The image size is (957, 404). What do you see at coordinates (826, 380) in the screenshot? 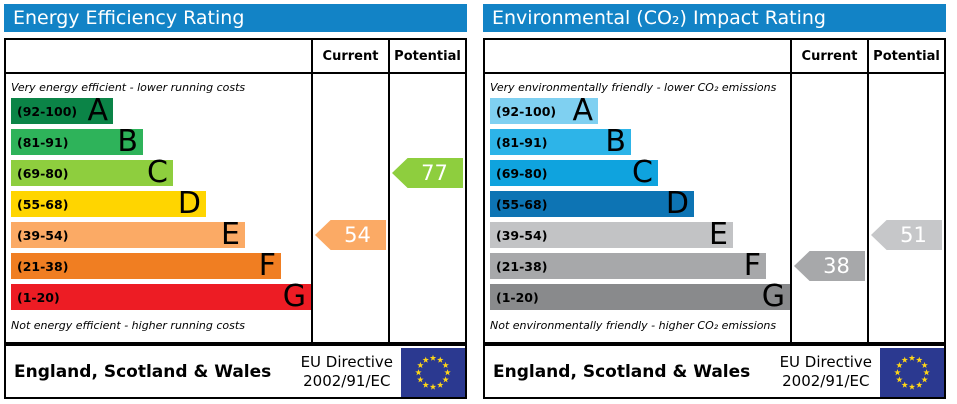
I see `eu-directive-line2: 2002/91/EC` at bounding box center [826, 380].